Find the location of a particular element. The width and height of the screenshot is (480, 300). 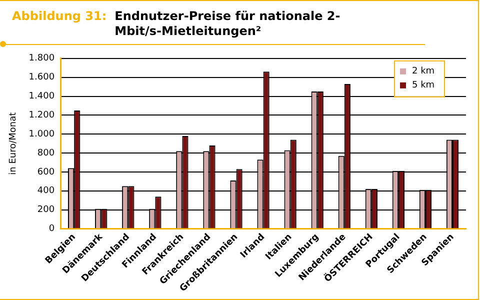

legend-label: 5 km is located at coordinates (423, 85).